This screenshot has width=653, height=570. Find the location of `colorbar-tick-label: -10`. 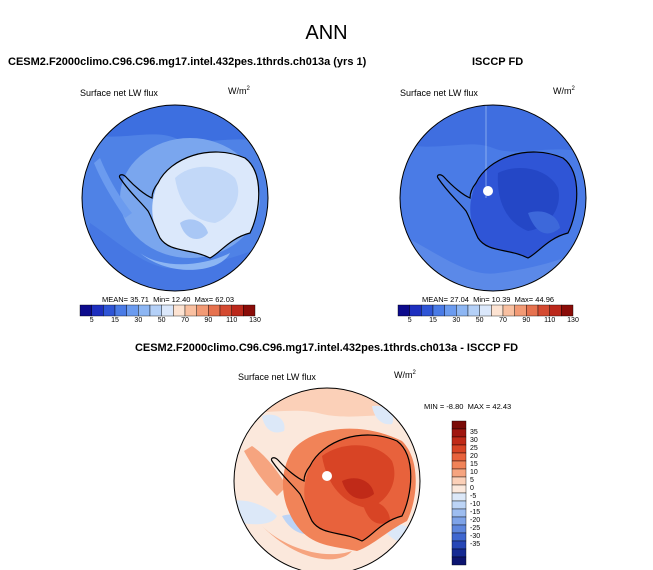

colorbar-tick-label: -10 is located at coordinates (475, 504).